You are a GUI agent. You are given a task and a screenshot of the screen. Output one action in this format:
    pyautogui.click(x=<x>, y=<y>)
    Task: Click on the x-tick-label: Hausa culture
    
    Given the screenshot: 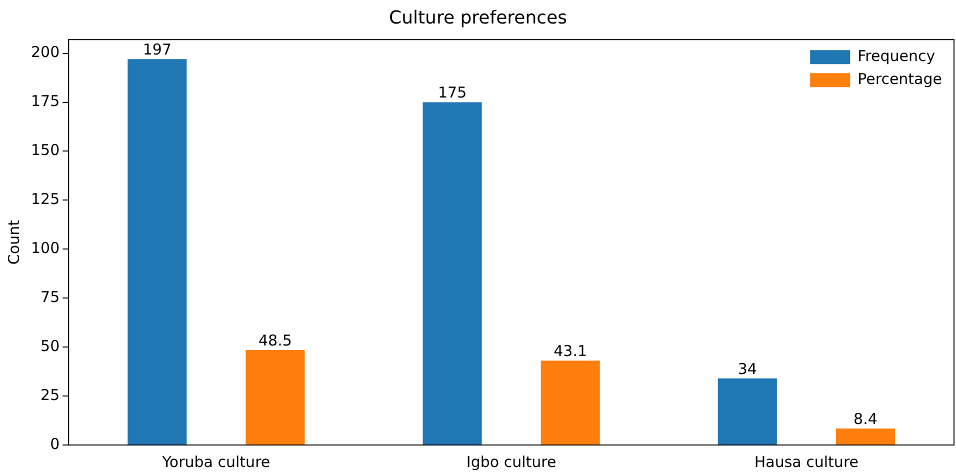 What is the action you would take?
    pyautogui.click(x=806, y=461)
    